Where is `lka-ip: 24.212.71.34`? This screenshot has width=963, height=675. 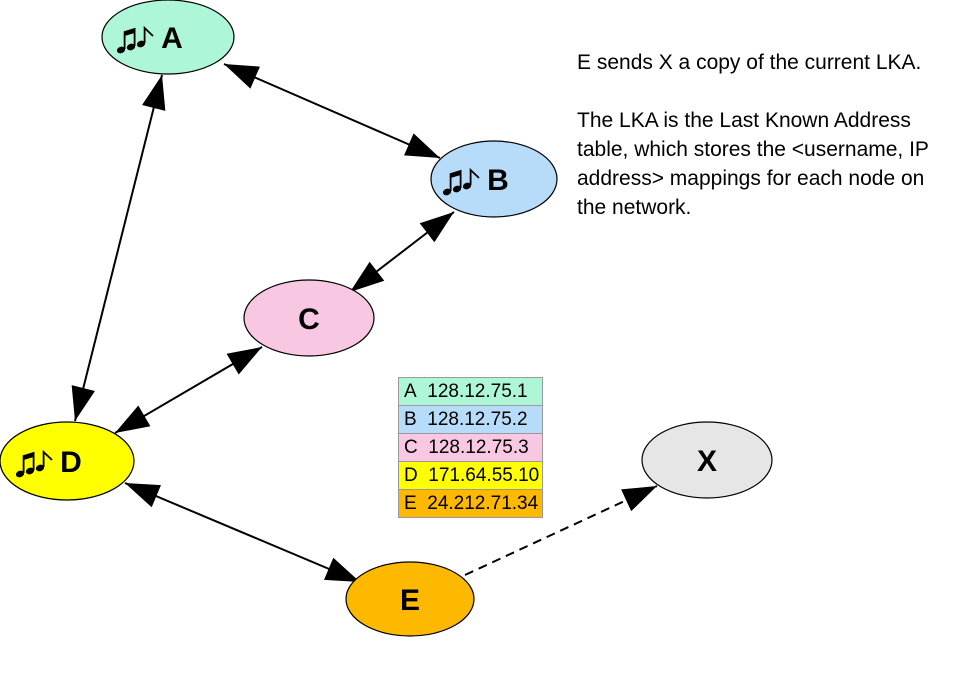 lka-ip: 24.212.71.34 is located at coordinates (483, 503).